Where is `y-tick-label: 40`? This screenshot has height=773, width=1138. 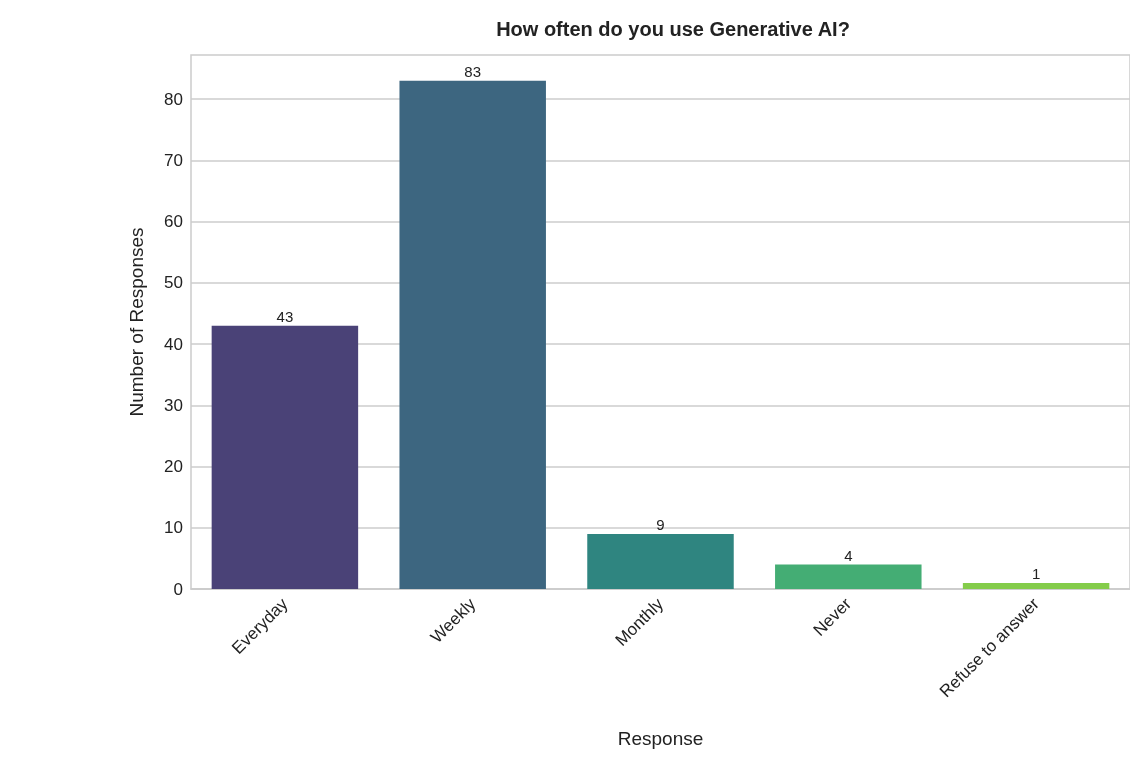 y-tick-label: 40 is located at coordinates (173, 344).